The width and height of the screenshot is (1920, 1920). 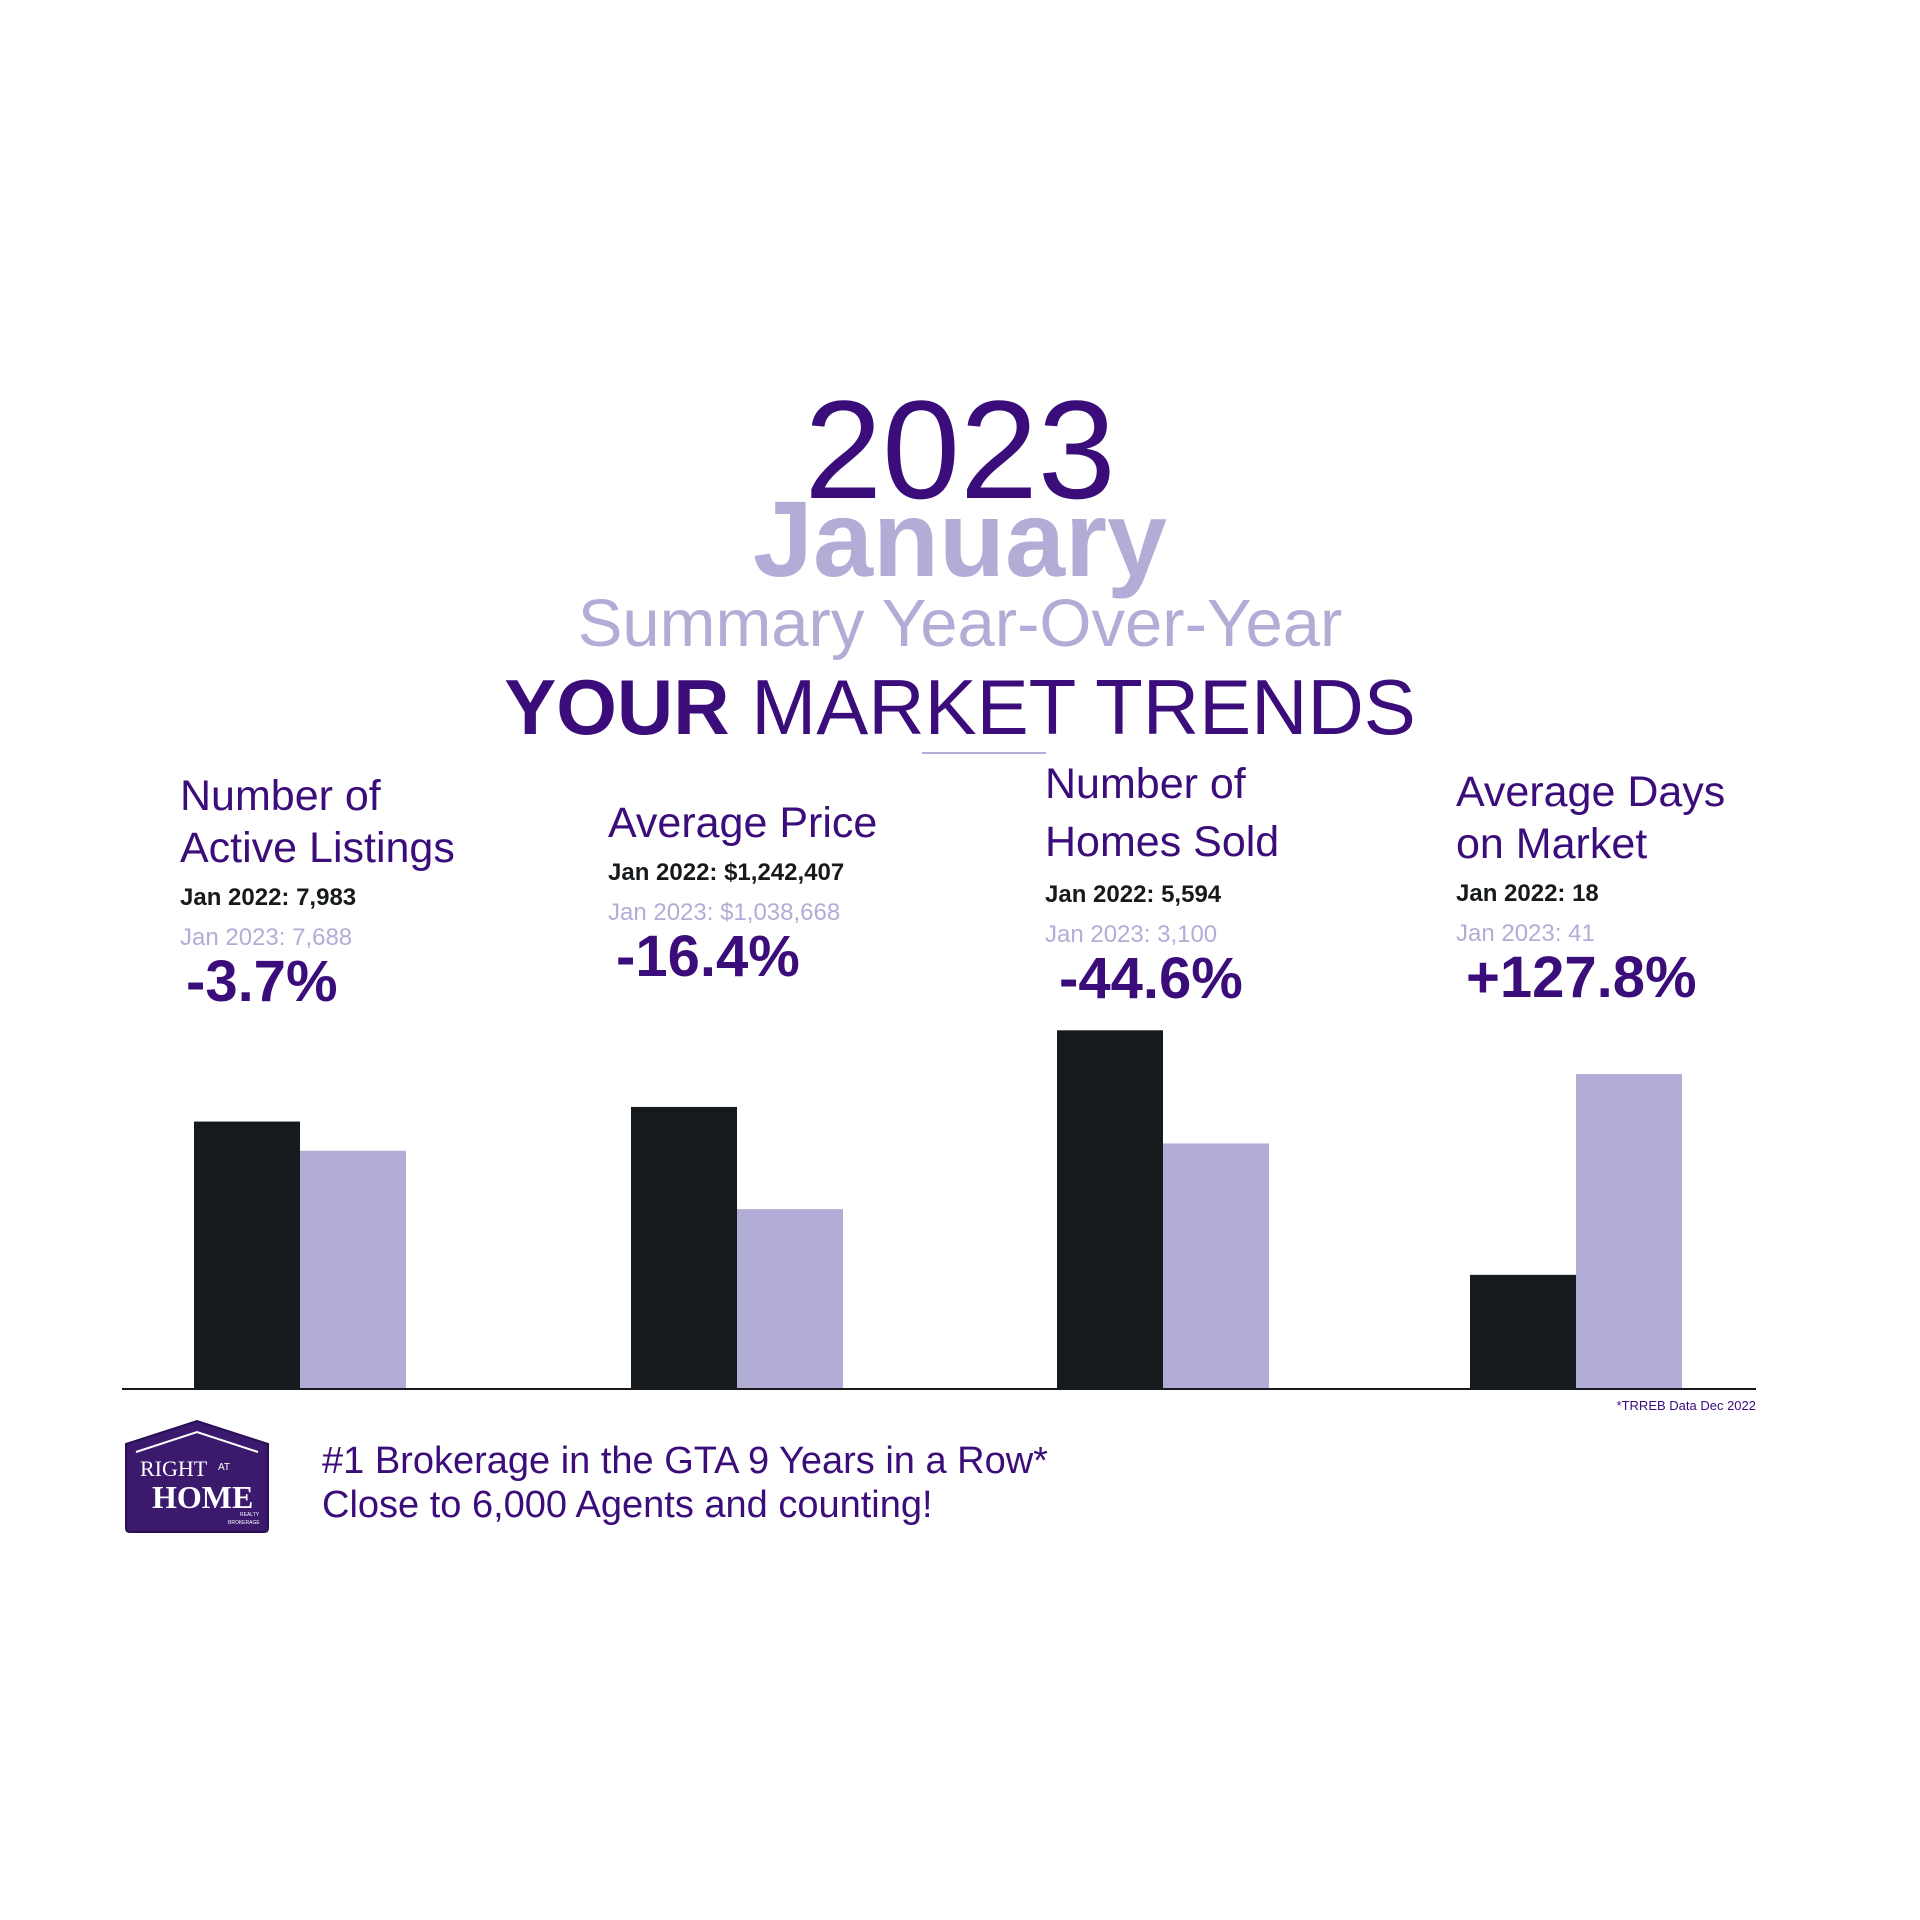 What do you see at coordinates (1527, 893) in the screenshot?
I see `metric-prev-value: Jan 2022: 18` at bounding box center [1527, 893].